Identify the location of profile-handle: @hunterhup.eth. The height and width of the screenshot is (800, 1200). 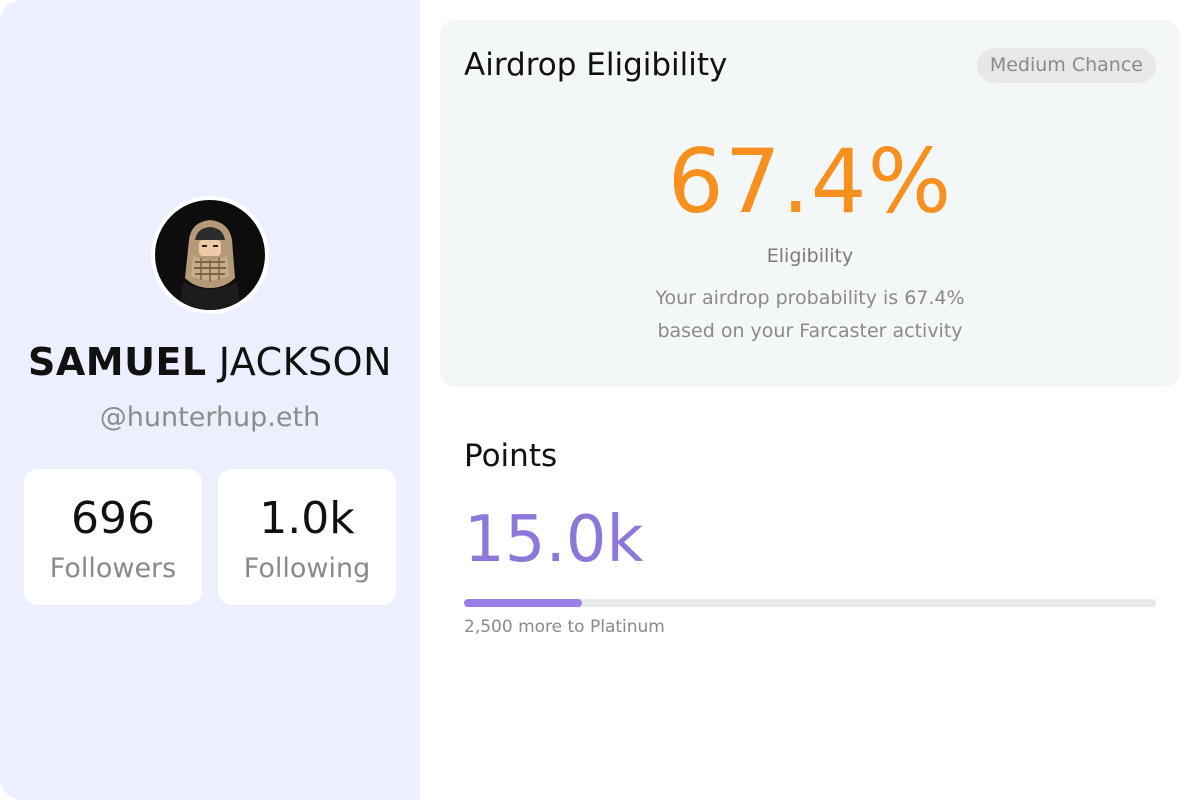
(210, 417).